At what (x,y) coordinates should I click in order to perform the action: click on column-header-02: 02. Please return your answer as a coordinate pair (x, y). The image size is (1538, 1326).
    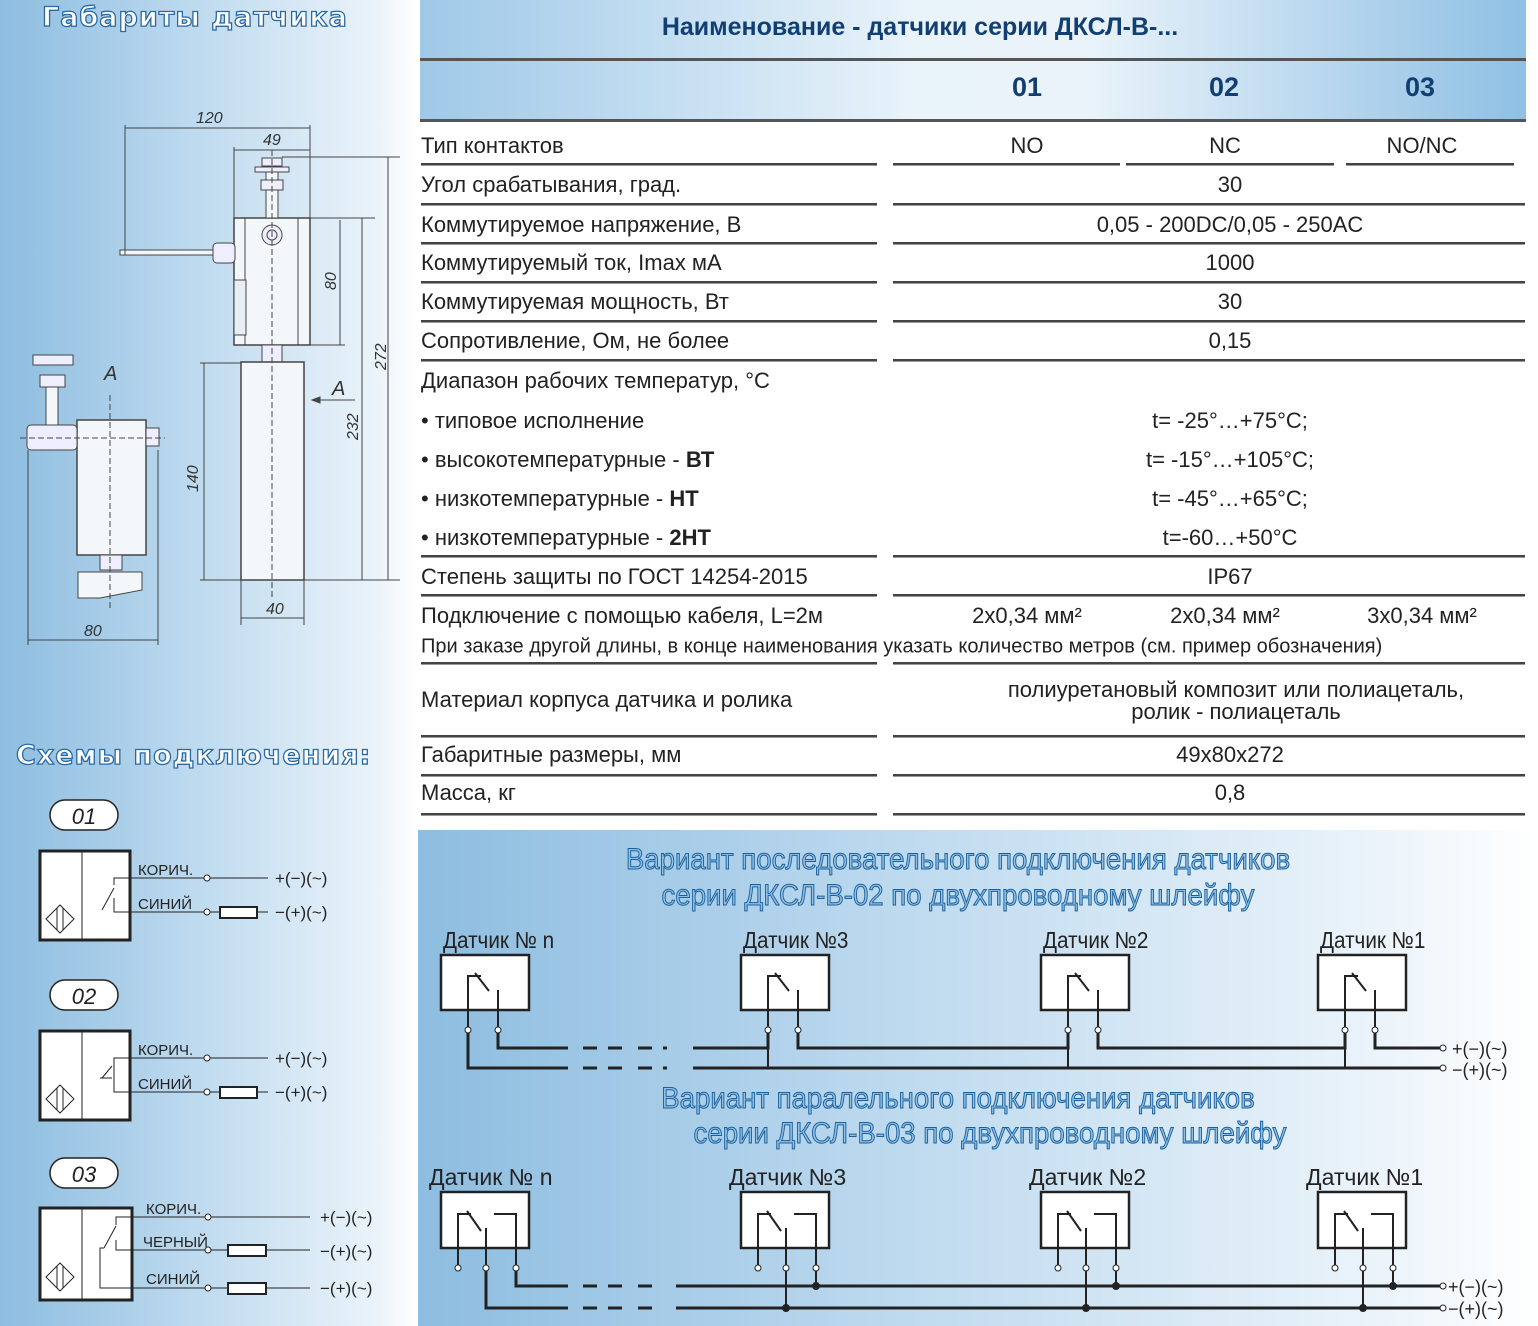
    Looking at the image, I should click on (1224, 87).